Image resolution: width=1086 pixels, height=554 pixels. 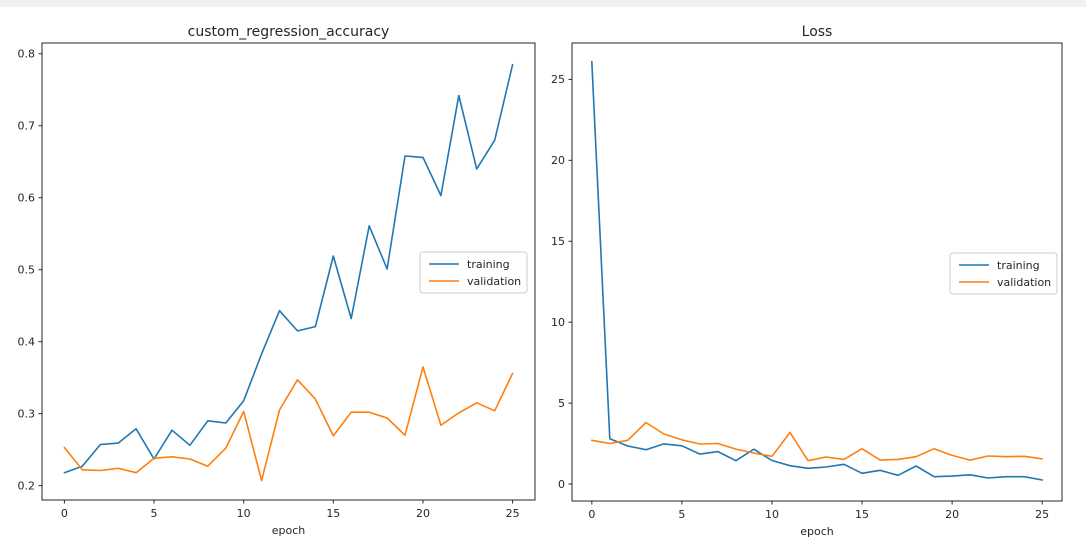 I want to click on accuracy-chart-y-tick-label: 0.8, so click(x=27, y=54).